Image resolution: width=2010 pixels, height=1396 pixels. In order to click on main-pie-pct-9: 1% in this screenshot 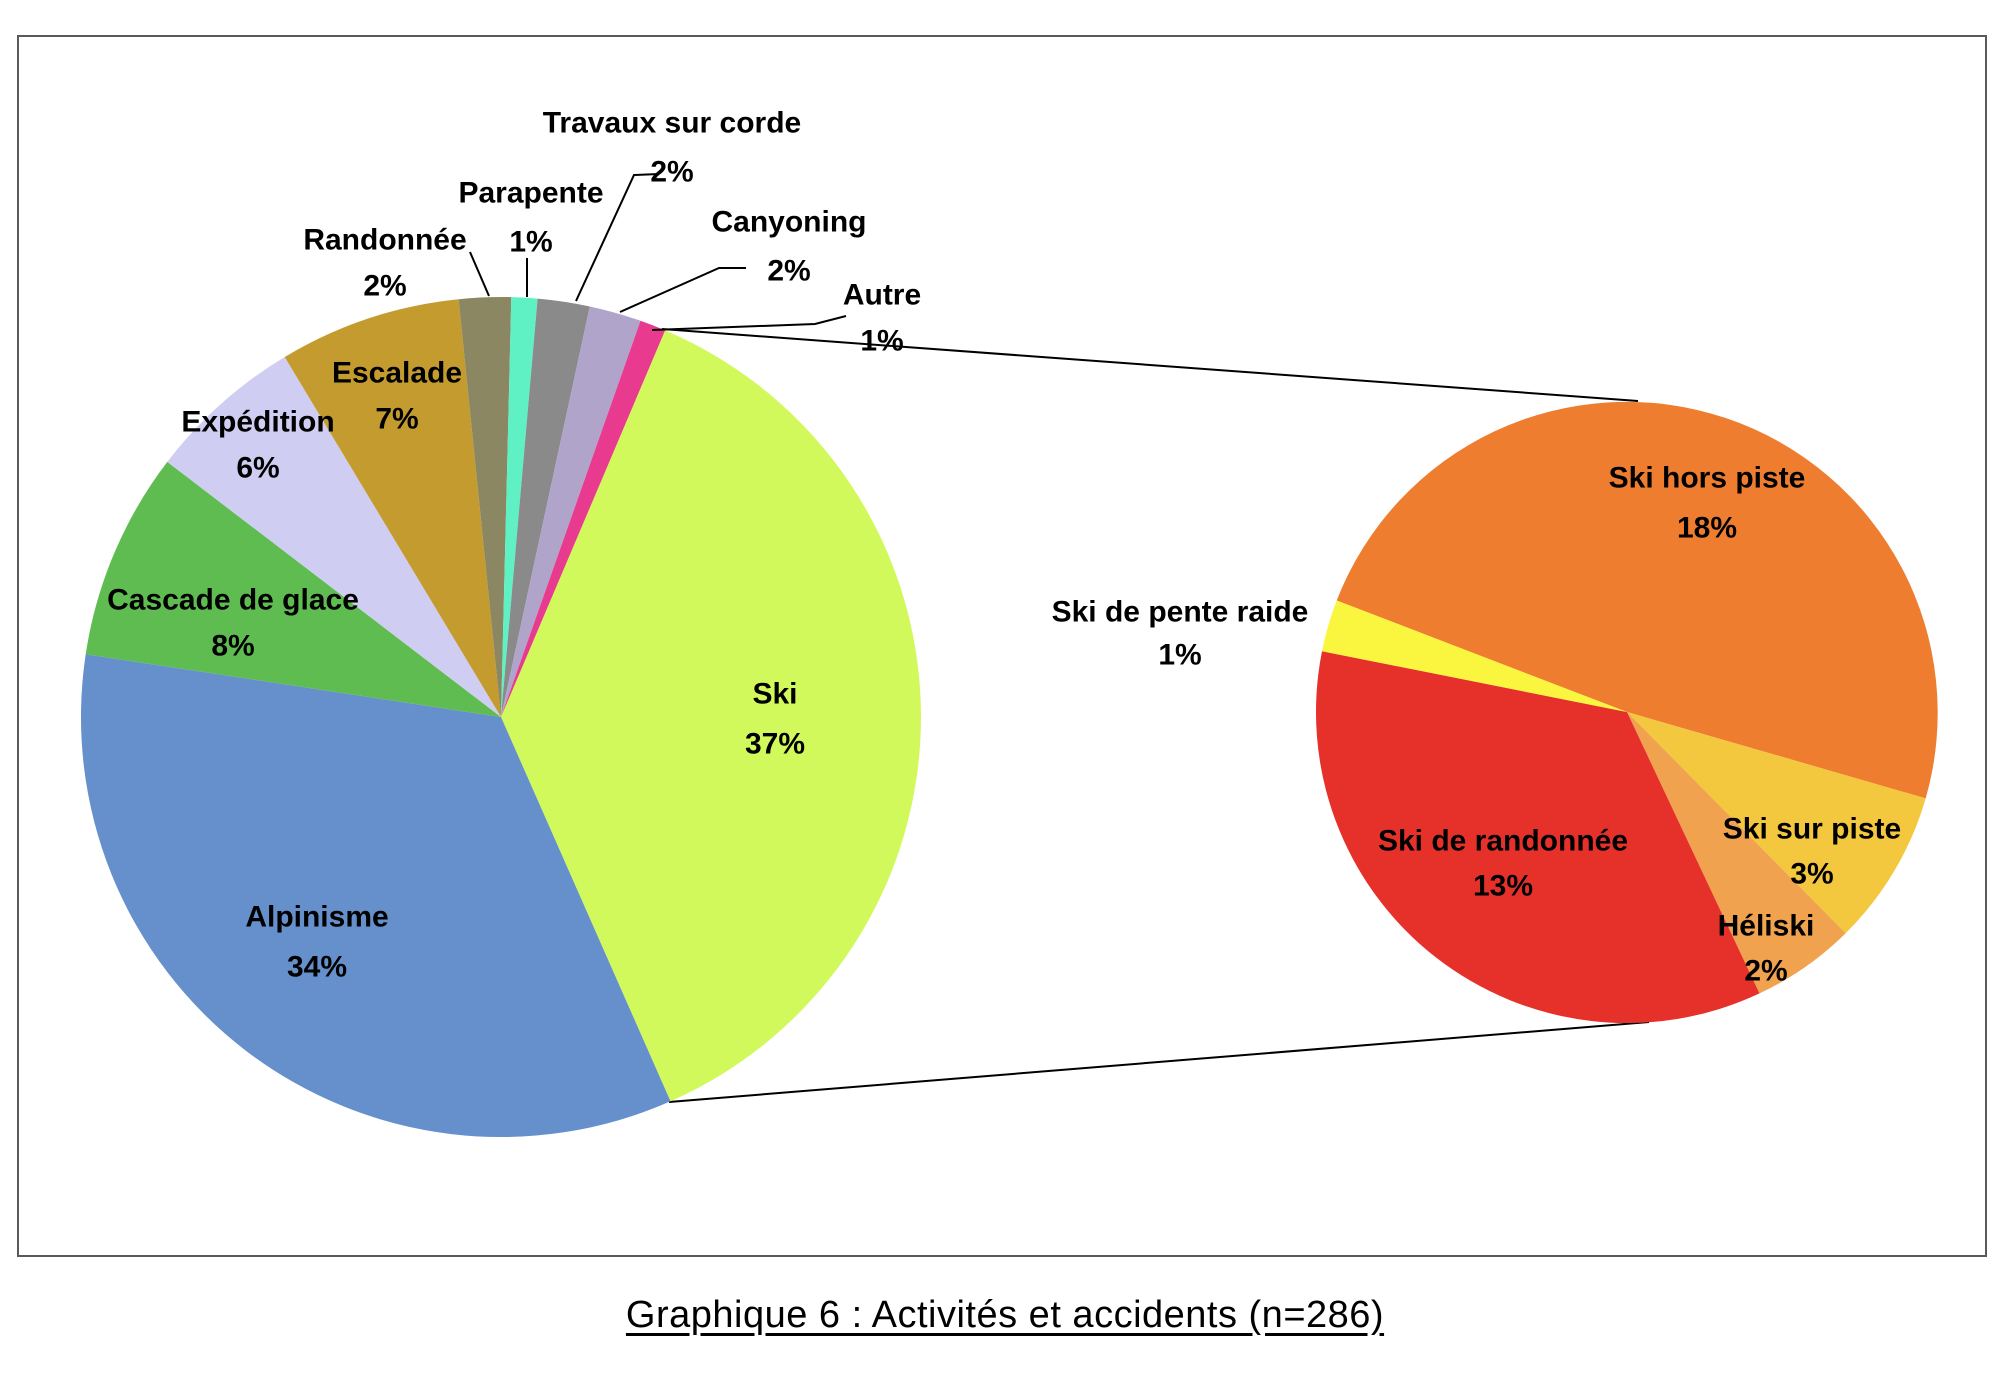, I will do `click(881, 341)`.